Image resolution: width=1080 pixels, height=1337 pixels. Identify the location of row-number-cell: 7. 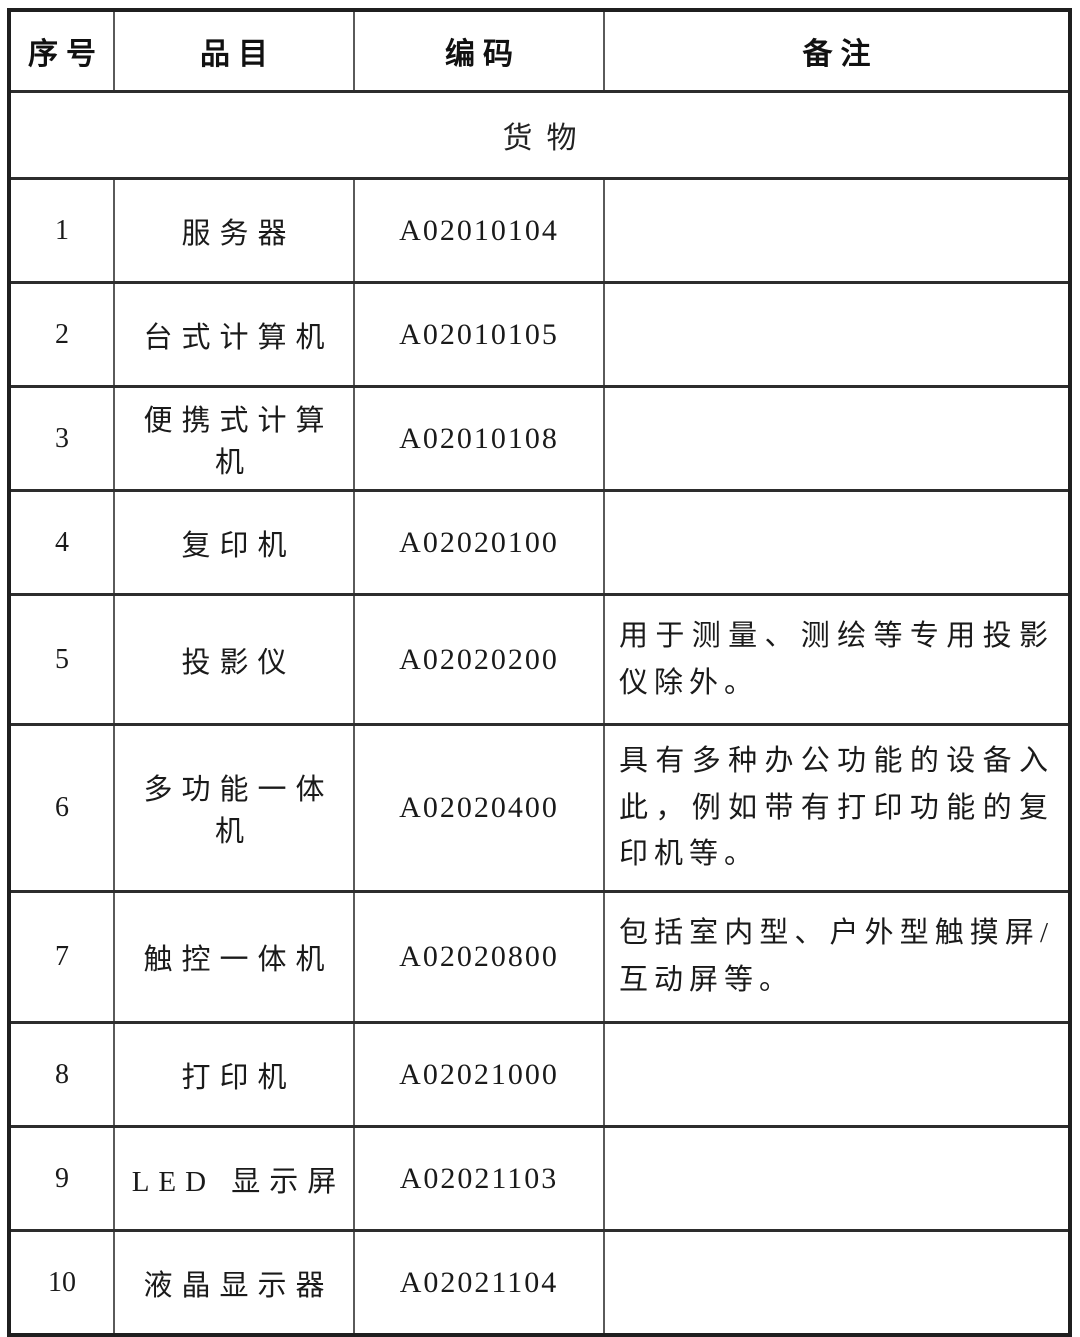
(61, 956).